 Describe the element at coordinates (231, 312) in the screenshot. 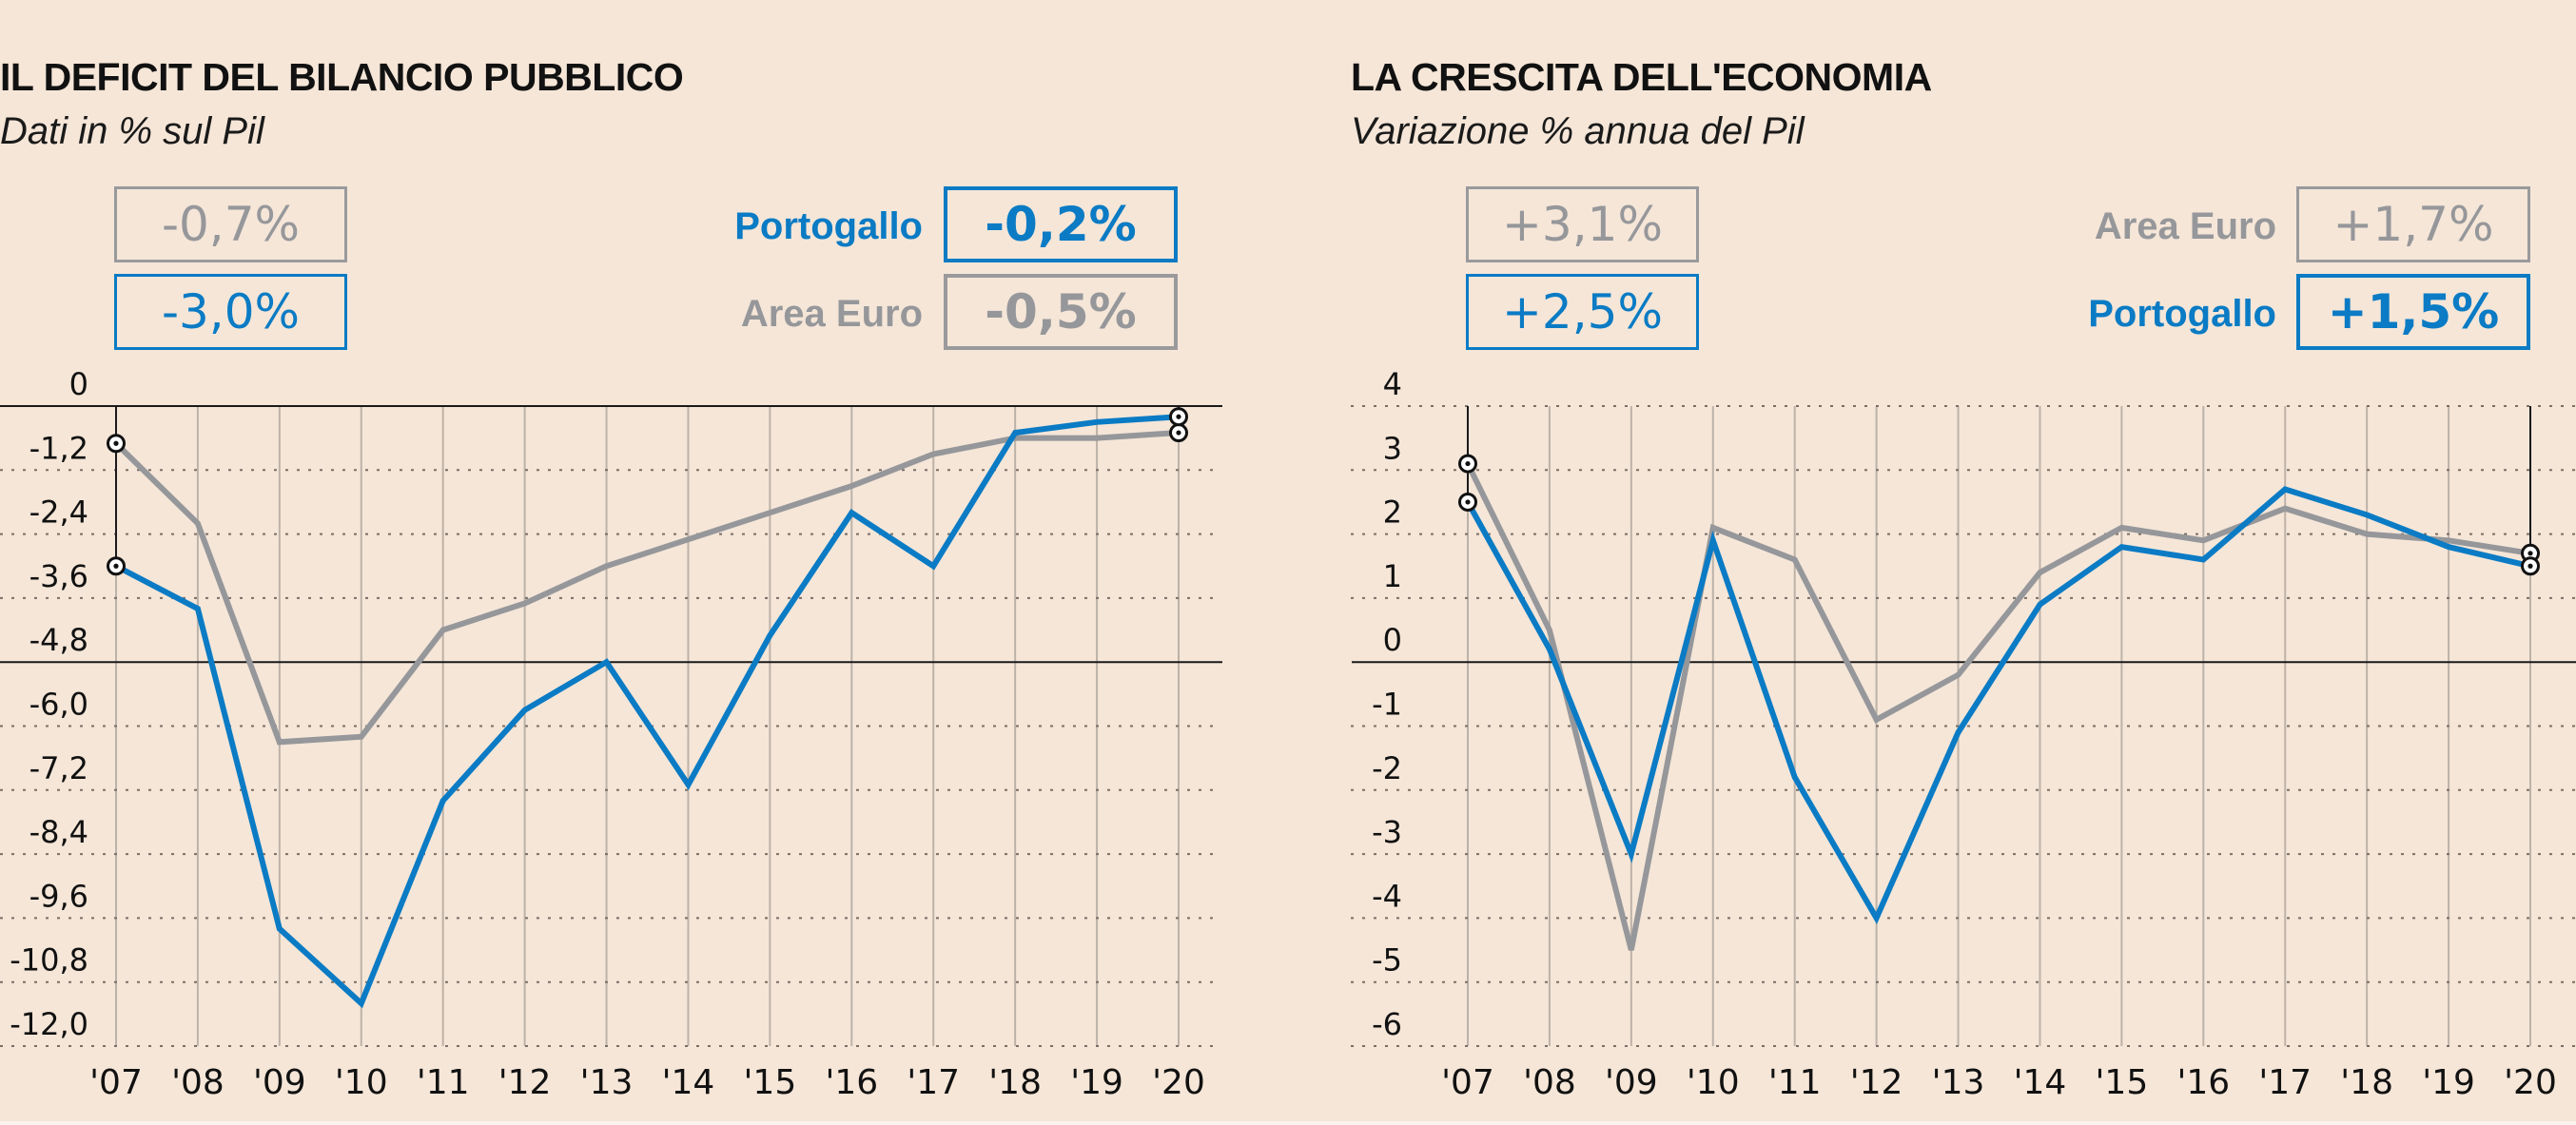

I see `deficit-start-portugal-box: -3,0%` at that location.